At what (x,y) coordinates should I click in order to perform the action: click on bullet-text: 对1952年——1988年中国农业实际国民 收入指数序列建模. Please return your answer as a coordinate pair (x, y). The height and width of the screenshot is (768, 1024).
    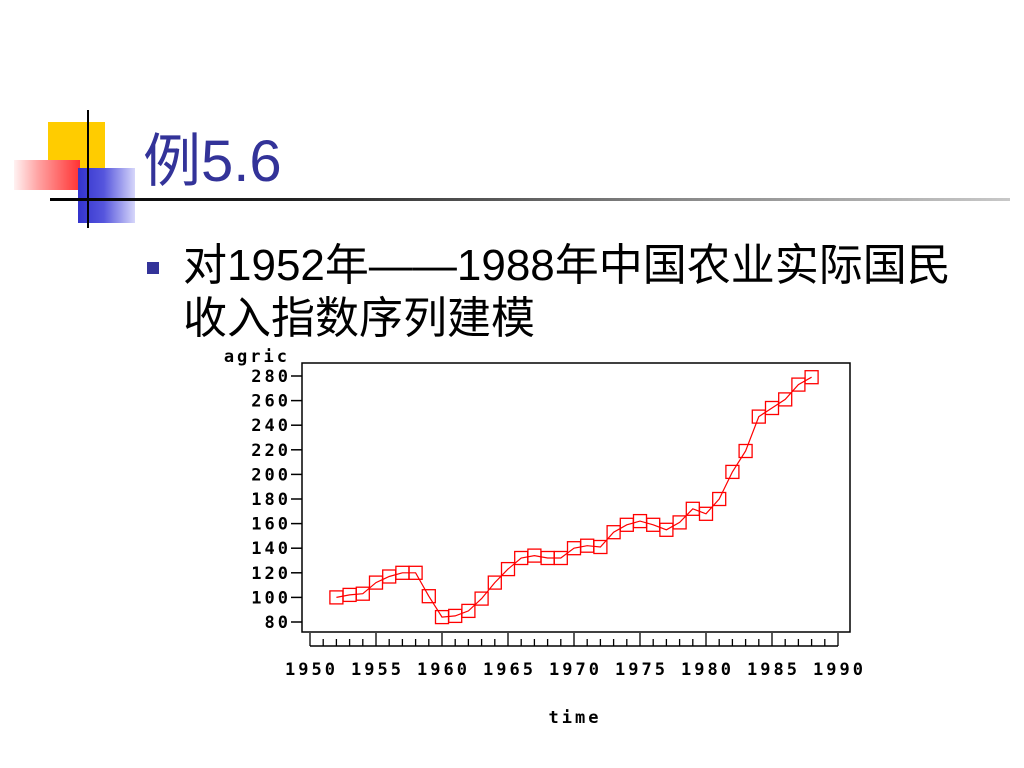
    Looking at the image, I should click on (567, 292).